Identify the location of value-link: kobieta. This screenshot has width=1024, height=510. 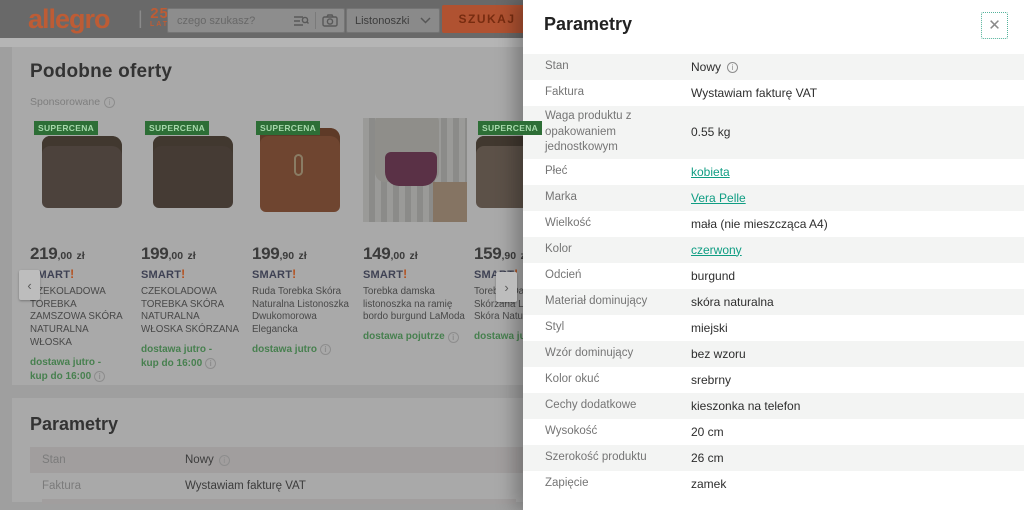
(710, 171).